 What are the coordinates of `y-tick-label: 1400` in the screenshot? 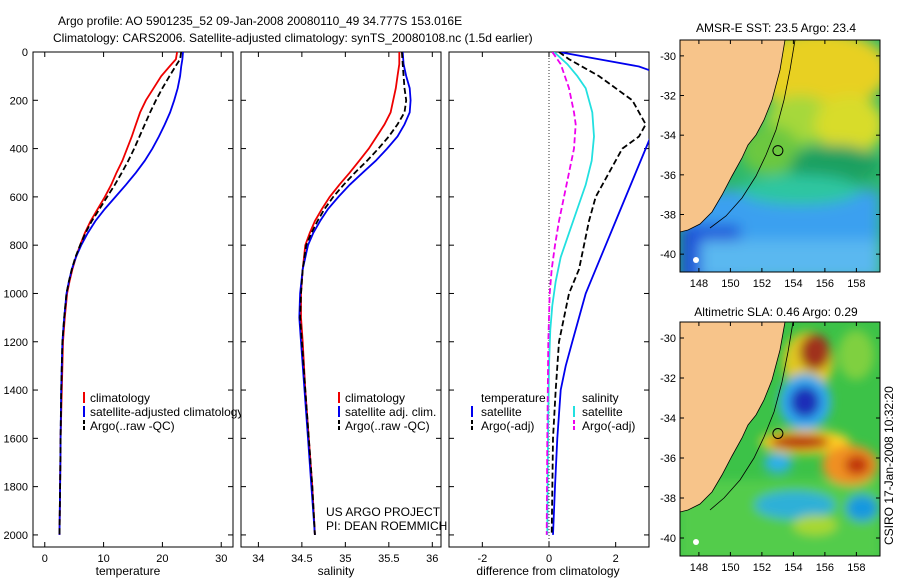 It's located at (16, 391).